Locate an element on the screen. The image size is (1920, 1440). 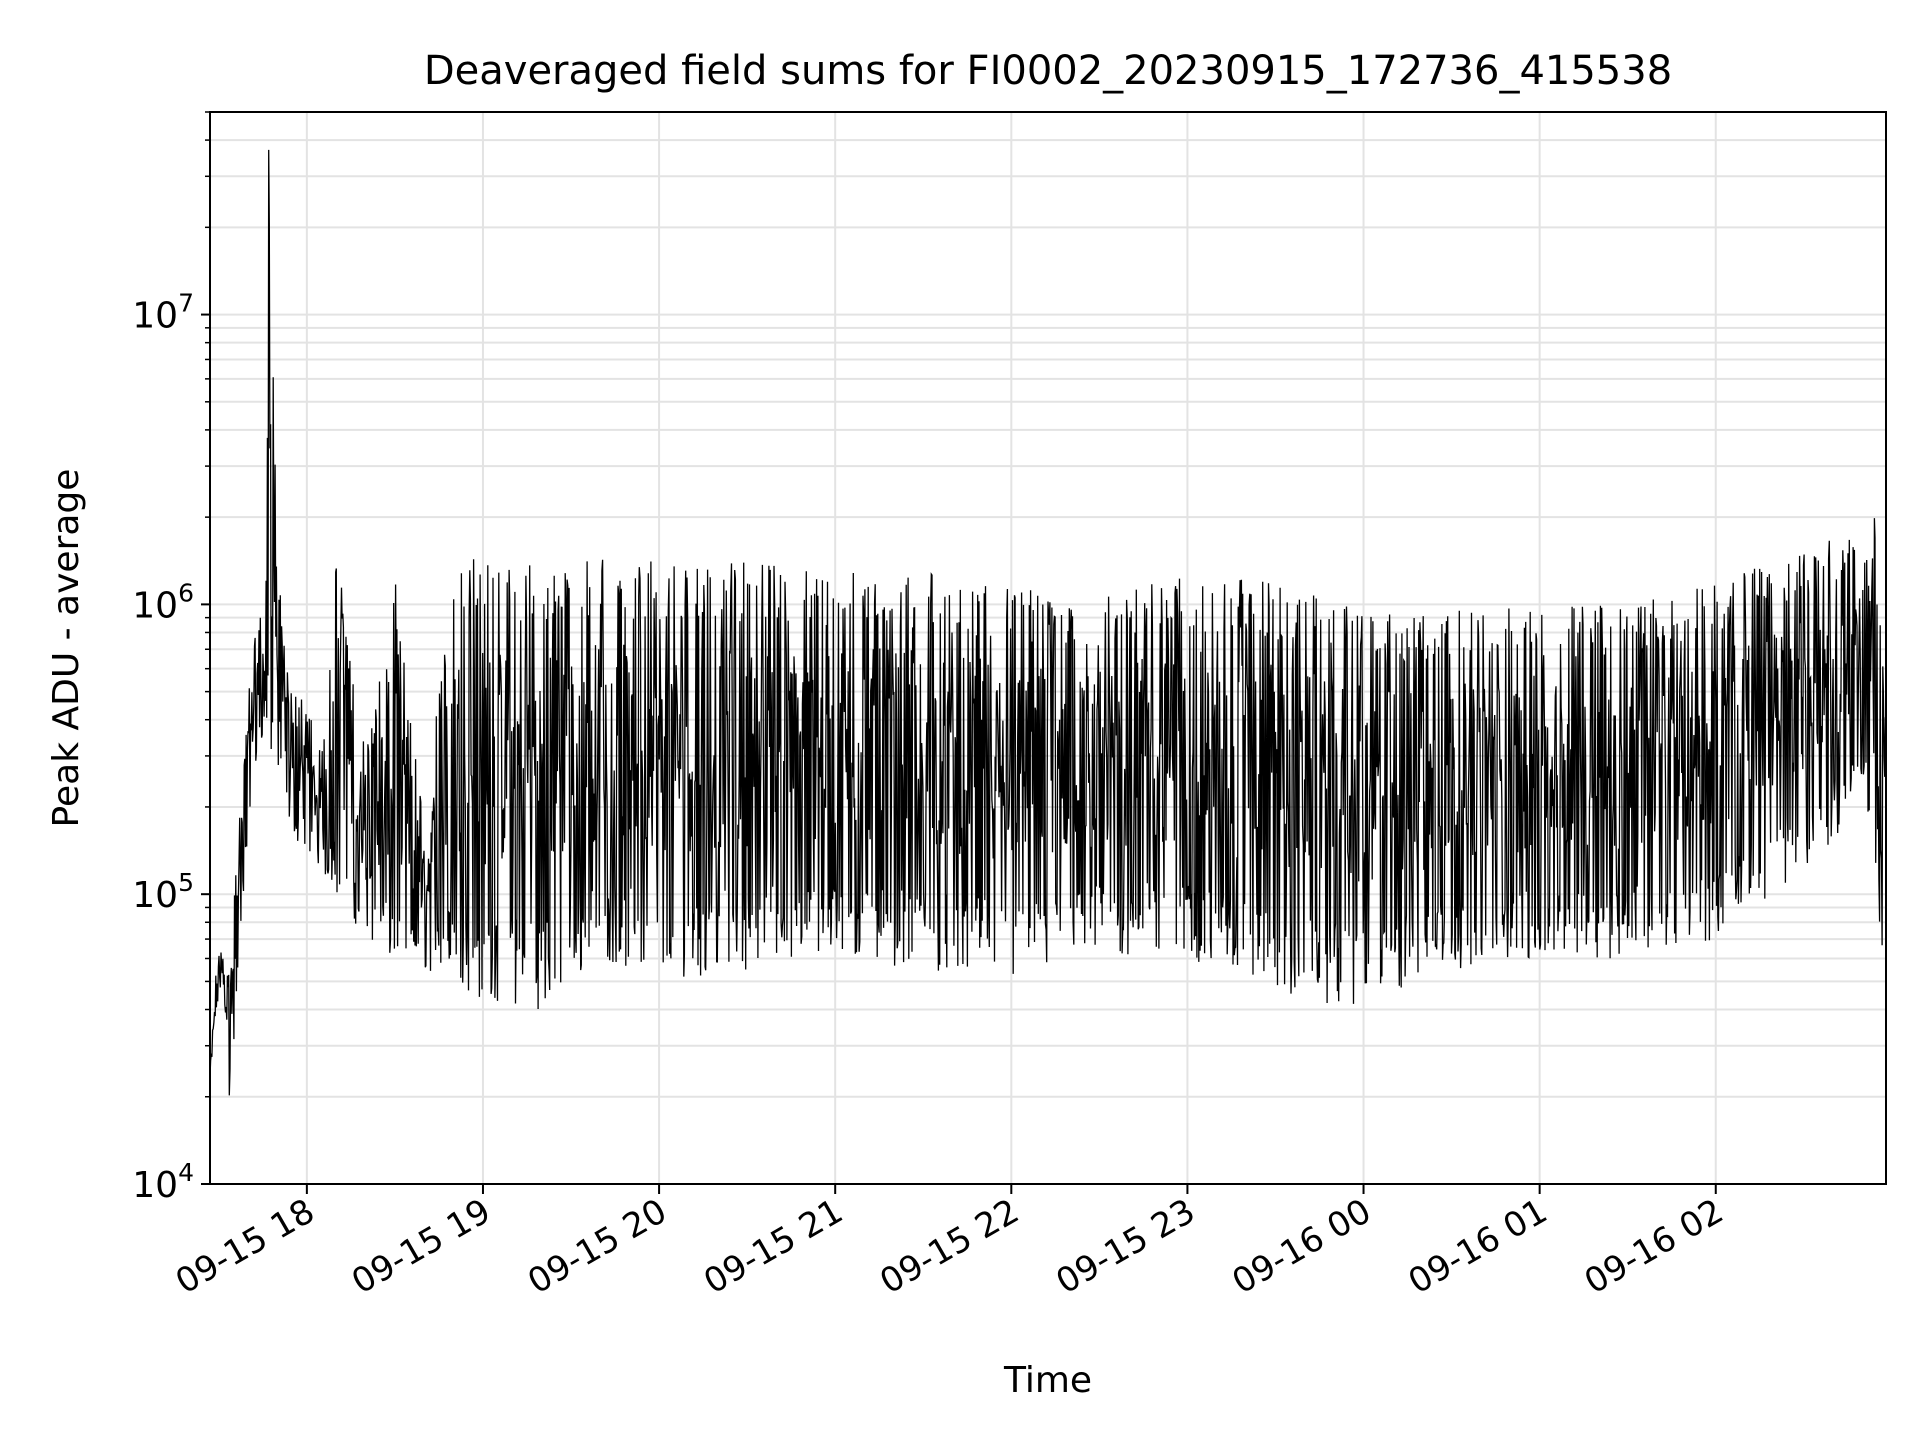
y-tick-label: 10⁷ is located at coordinates (163, 313).